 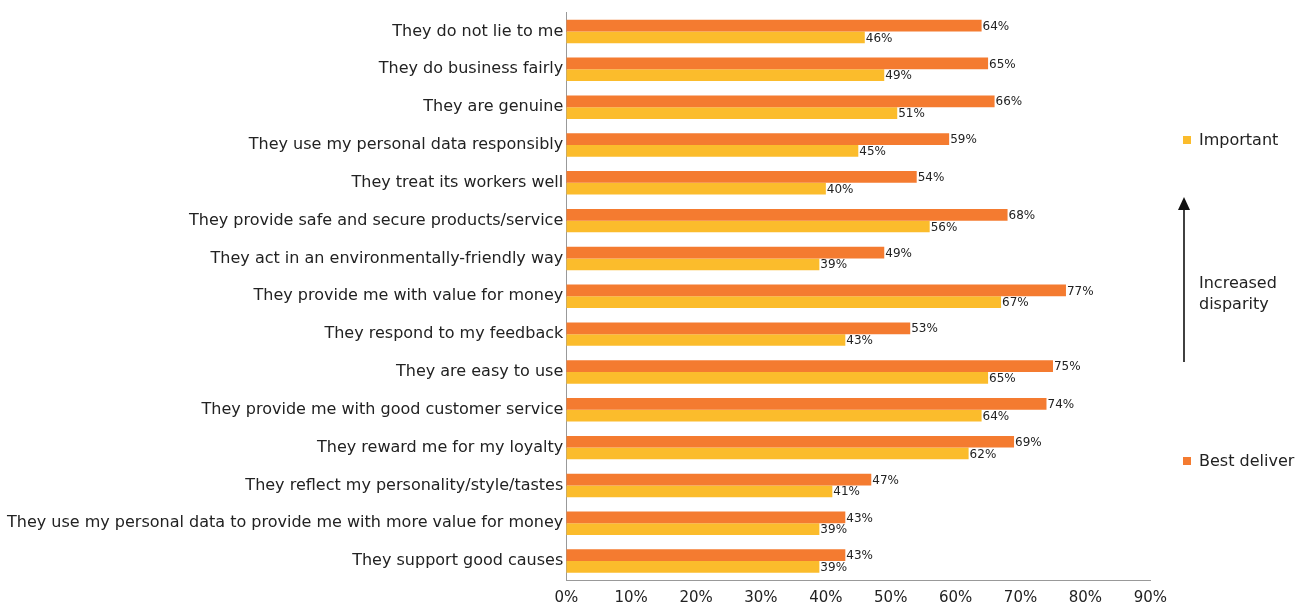 What do you see at coordinates (983, 453) in the screenshot?
I see `data-label: 62%` at bounding box center [983, 453].